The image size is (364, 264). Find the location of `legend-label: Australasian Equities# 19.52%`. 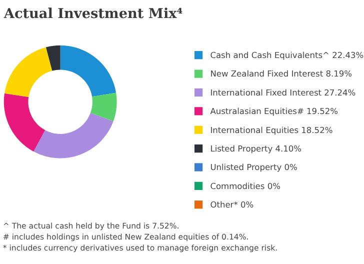

legend-label: Australasian Equities# 19.52% is located at coordinates (274, 111).